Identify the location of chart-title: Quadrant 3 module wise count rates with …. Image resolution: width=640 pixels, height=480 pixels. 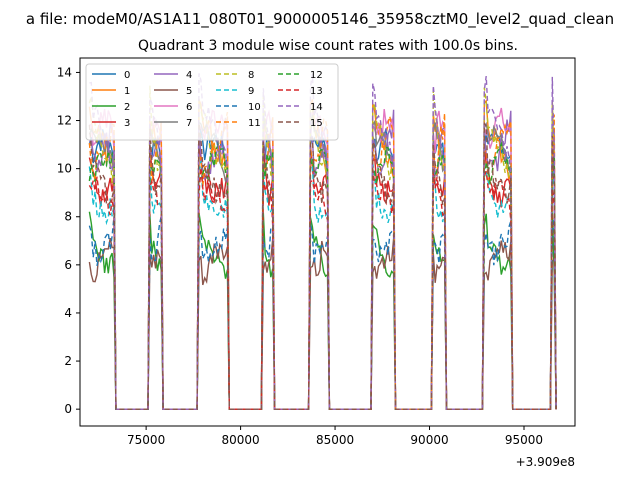
(328, 46).